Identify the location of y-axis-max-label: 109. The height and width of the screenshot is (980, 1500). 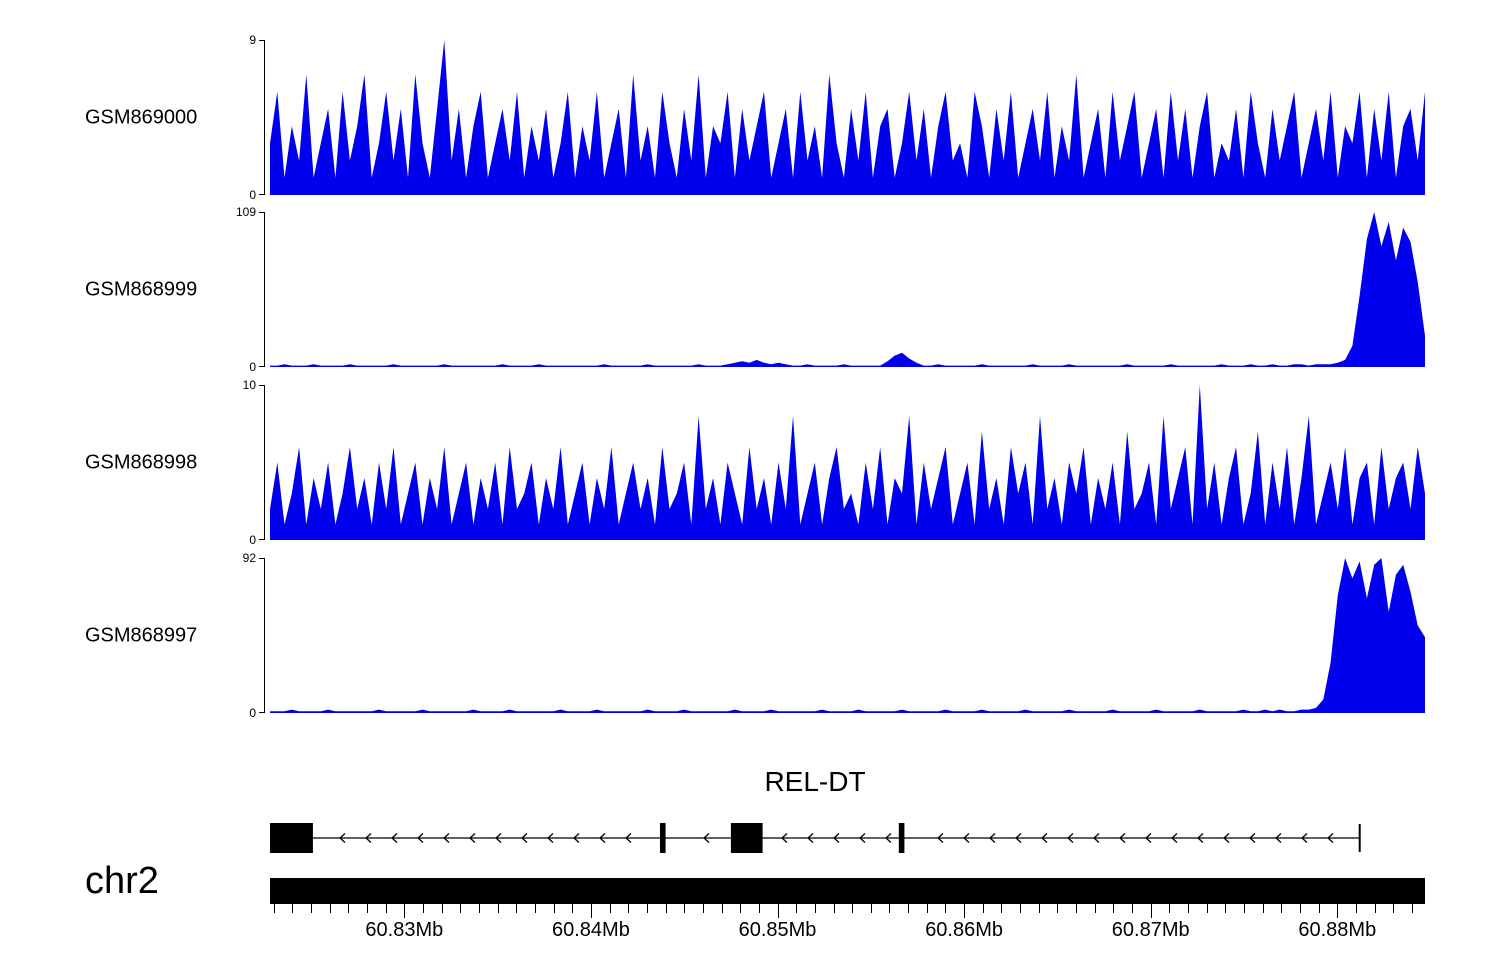
(245, 212).